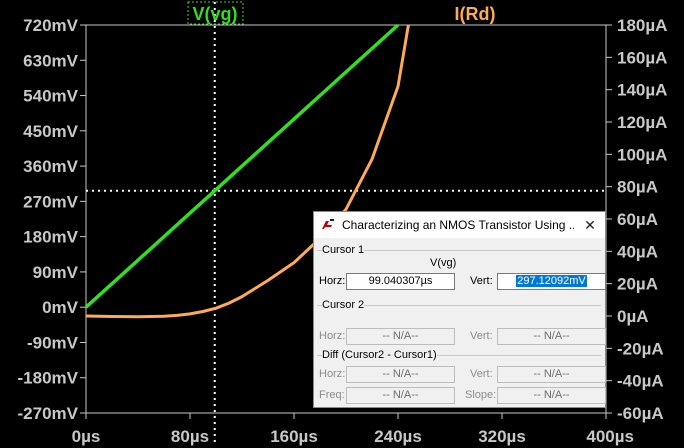 This screenshot has height=448, width=684. What do you see at coordinates (443, 263) in the screenshot?
I see `cursor1-trace-name: V(vg)` at bounding box center [443, 263].